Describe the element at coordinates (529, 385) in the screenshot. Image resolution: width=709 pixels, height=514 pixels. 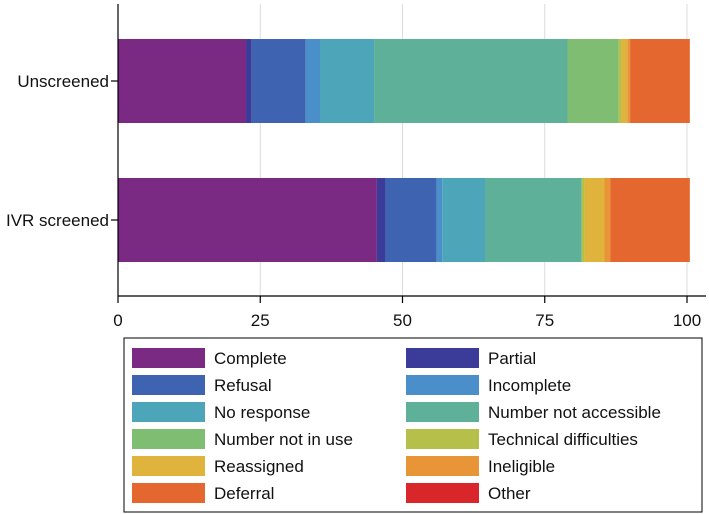
I see `legend-label: Incomplete` at that location.